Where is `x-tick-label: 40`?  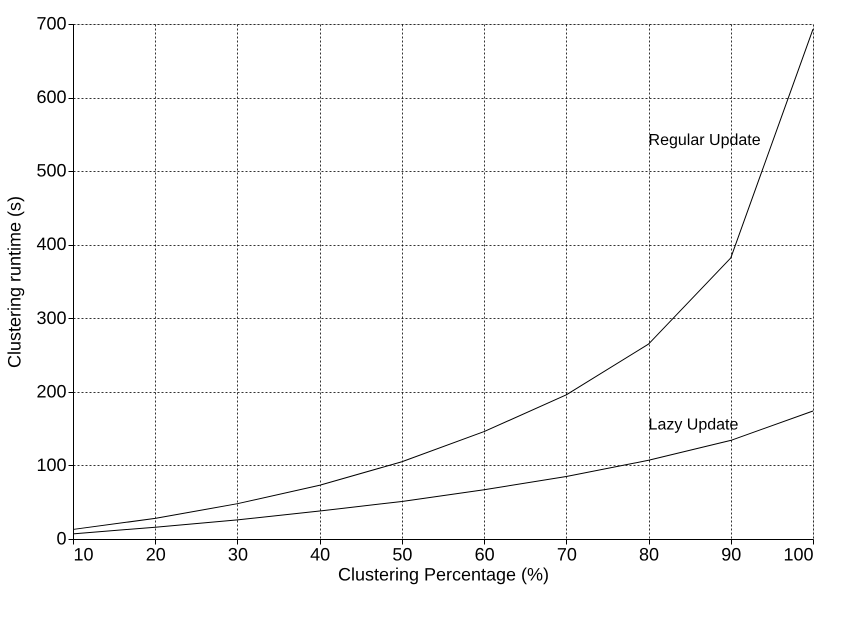 x-tick-label: 40 is located at coordinates (320, 554).